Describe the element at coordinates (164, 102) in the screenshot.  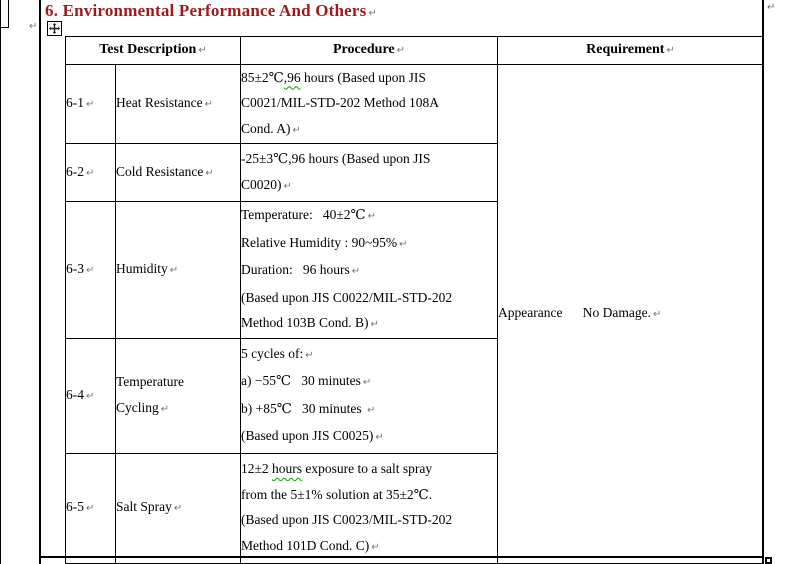
I see `text-line: Heat Resistance ↵` at that location.